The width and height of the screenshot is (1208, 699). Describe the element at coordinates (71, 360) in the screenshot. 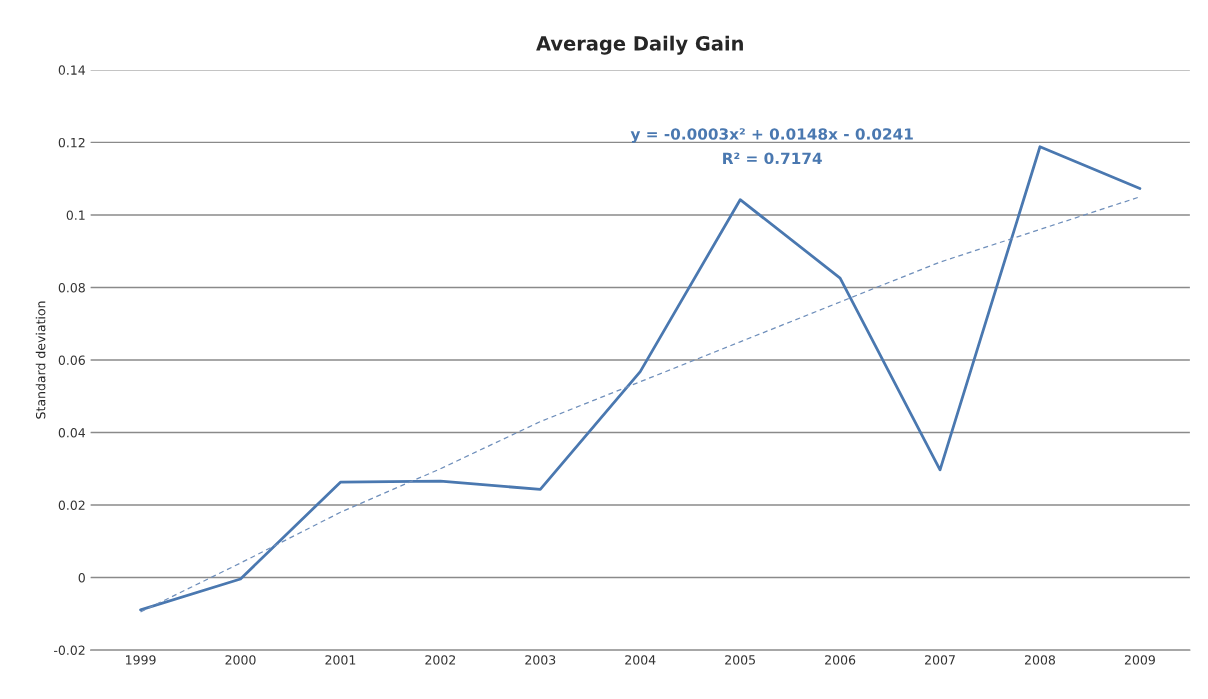

I see `y-tick-label: 0.06` at that location.